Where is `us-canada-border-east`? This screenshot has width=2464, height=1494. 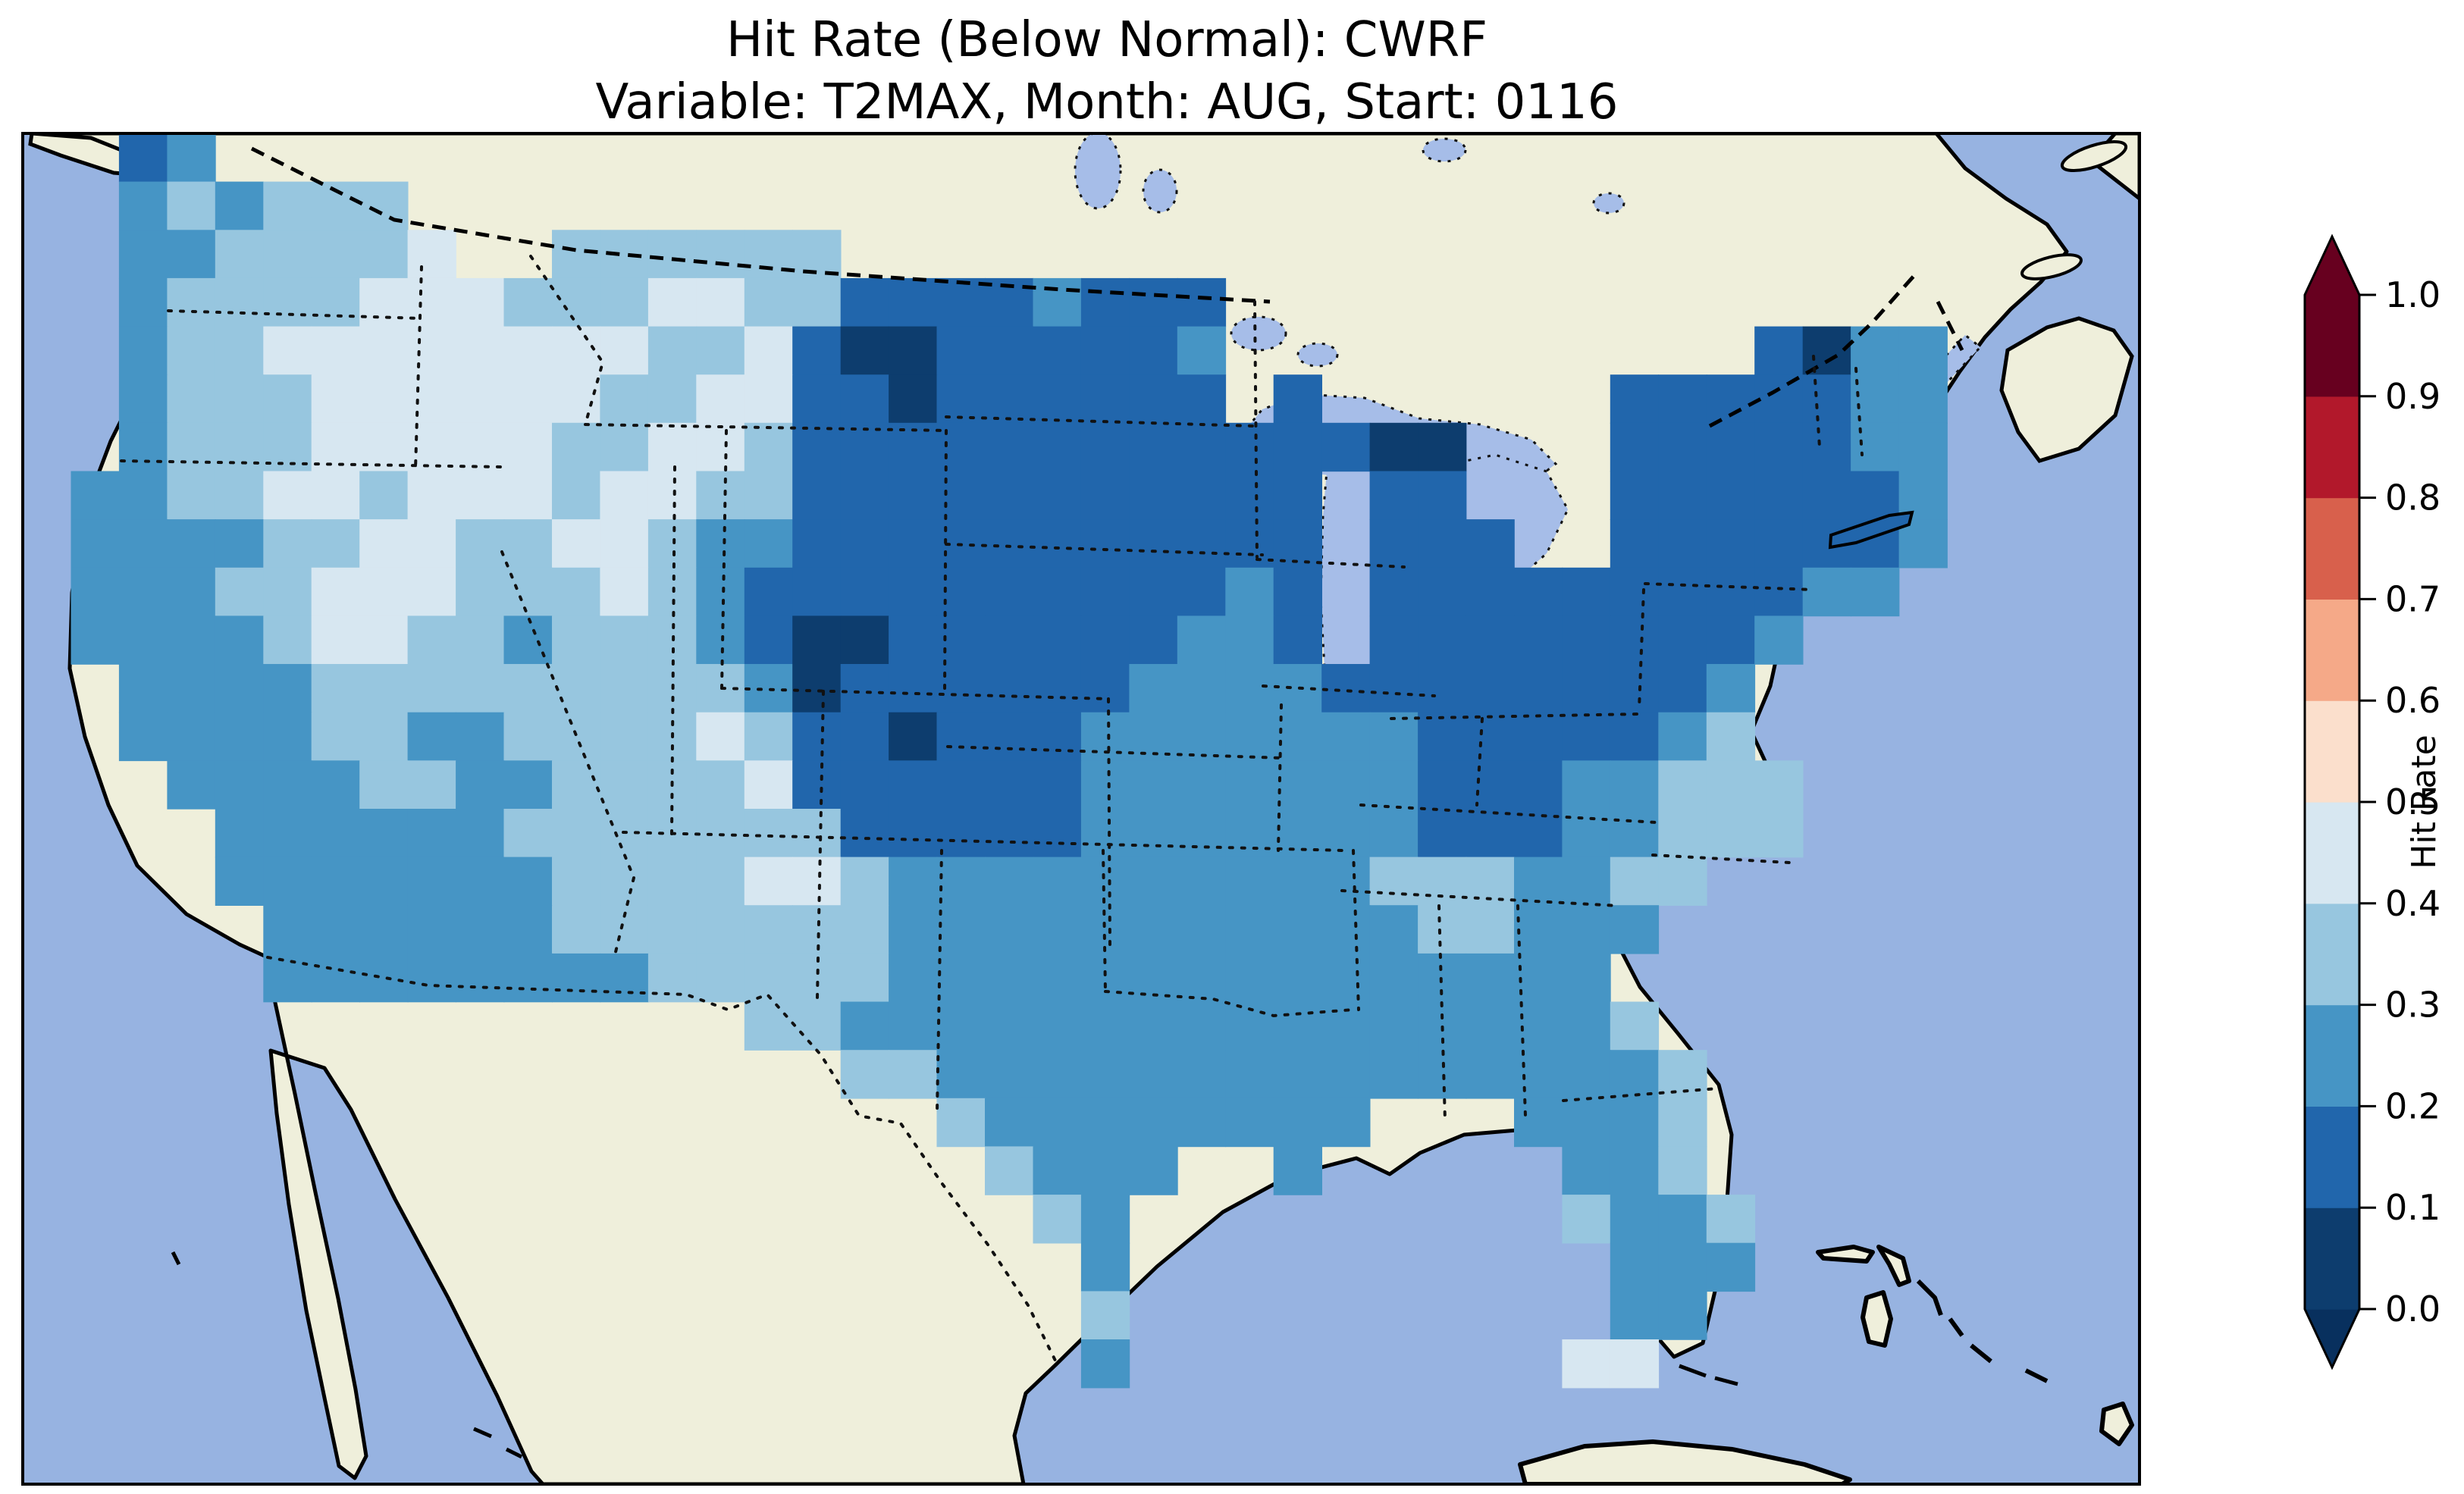 us-canada-border-east is located at coordinates (1813, 349).